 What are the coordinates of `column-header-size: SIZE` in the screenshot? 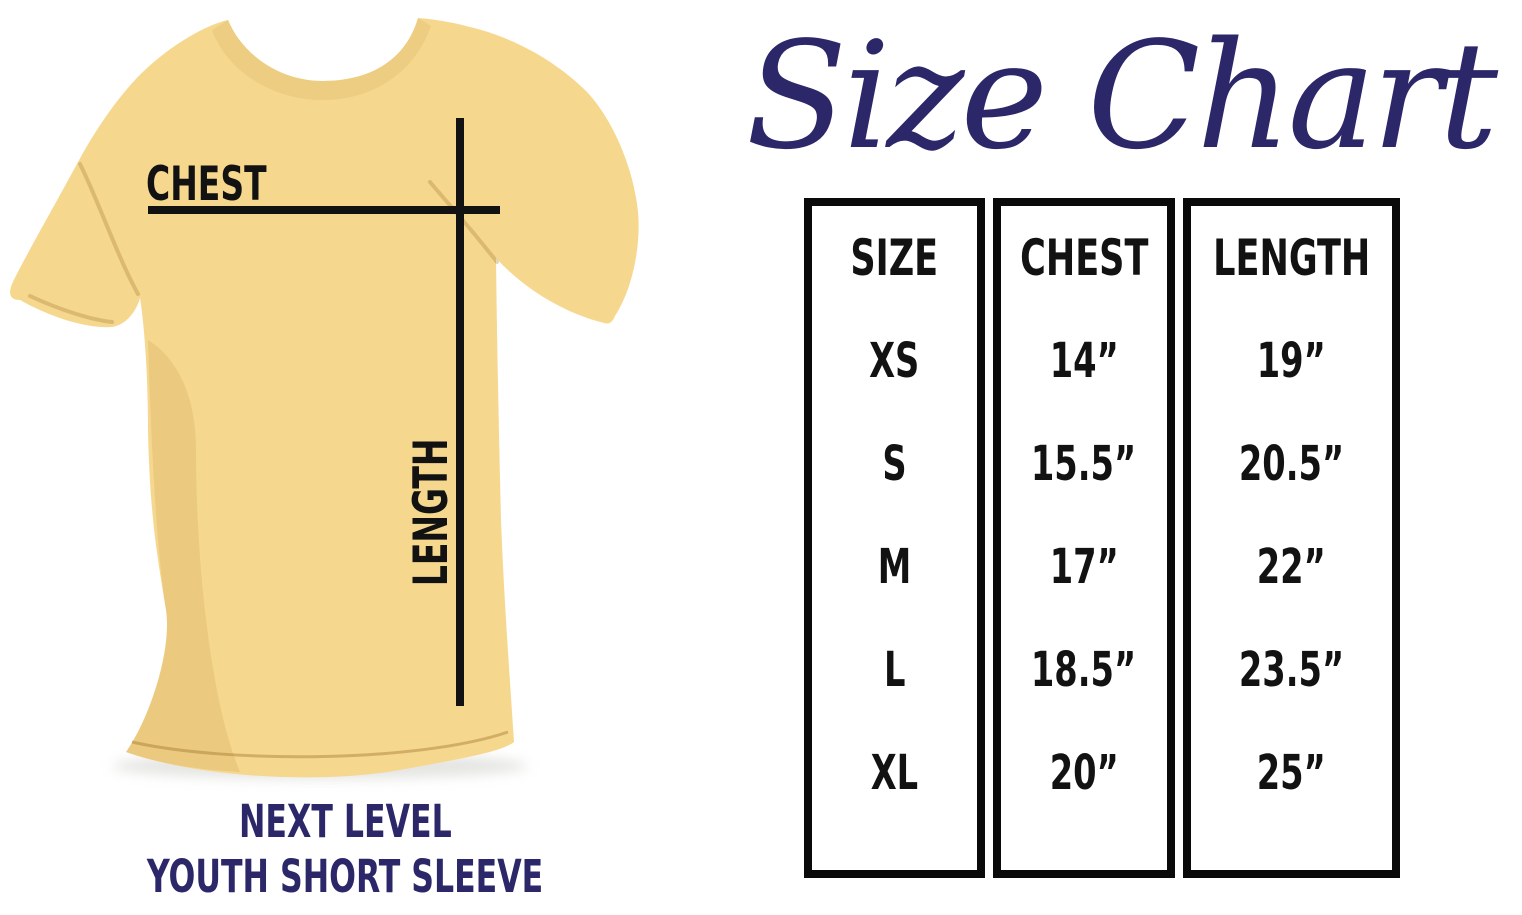 It's located at (894, 257).